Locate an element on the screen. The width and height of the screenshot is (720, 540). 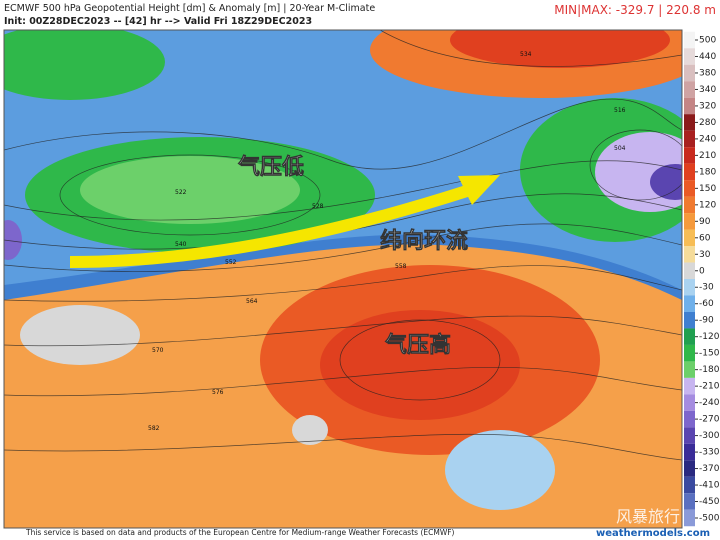
flow-arrow-head is located at coordinates (479, 190).